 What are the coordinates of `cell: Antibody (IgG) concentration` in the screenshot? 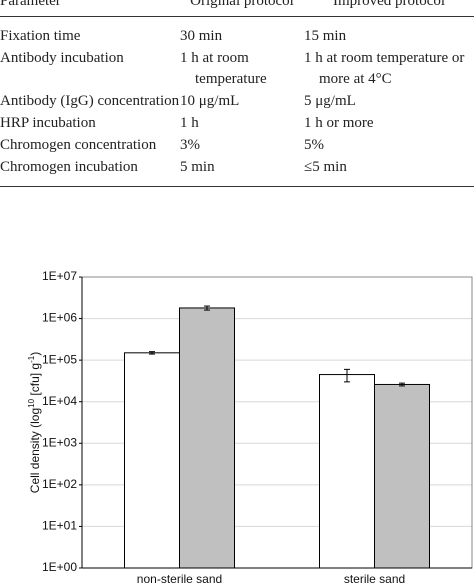 It's located at (90, 101).